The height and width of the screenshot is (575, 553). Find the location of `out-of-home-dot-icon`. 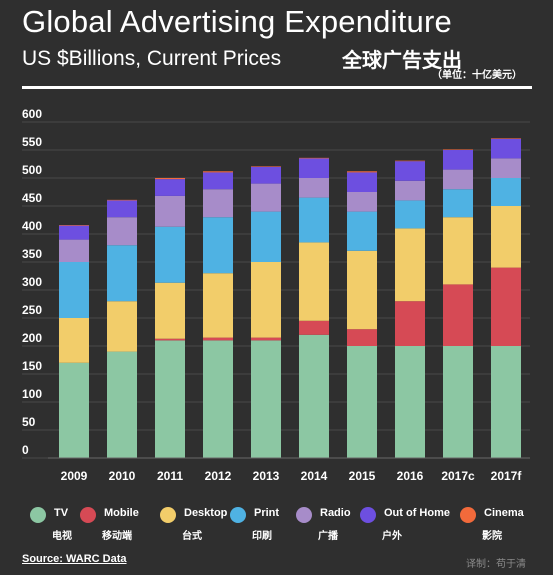

out-of-home-dot-icon is located at coordinates (368, 515).